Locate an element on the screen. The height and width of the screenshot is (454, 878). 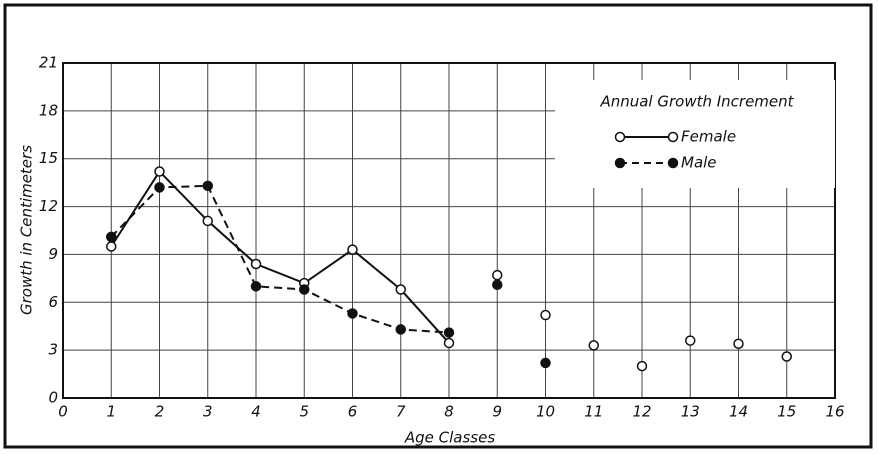
legend-title: Annual Growth Increment is located at coordinates (696, 102).